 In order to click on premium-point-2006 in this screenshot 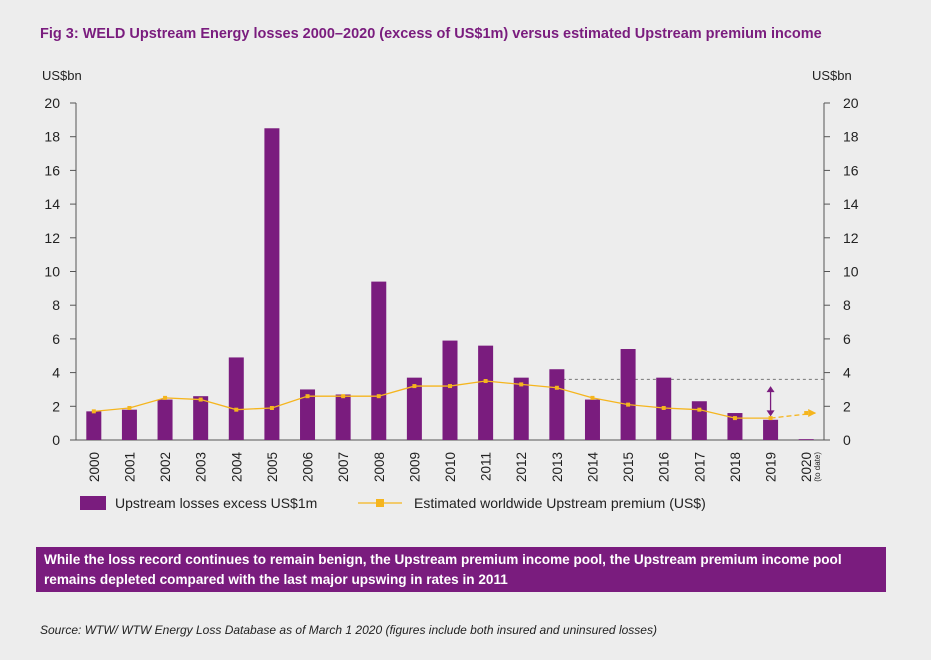, I will do `click(307, 396)`.